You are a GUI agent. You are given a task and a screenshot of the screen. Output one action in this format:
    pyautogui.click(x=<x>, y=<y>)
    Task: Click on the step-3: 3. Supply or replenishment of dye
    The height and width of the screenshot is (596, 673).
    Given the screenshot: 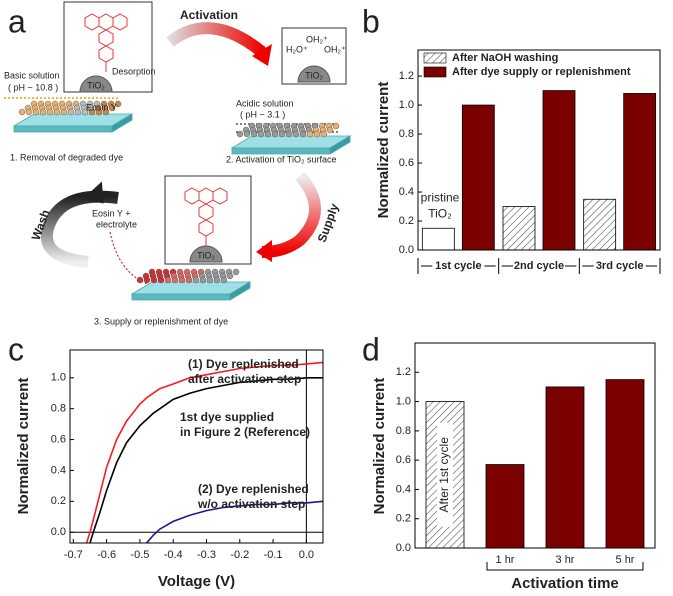 What is the action you would take?
    pyautogui.click(x=161, y=321)
    